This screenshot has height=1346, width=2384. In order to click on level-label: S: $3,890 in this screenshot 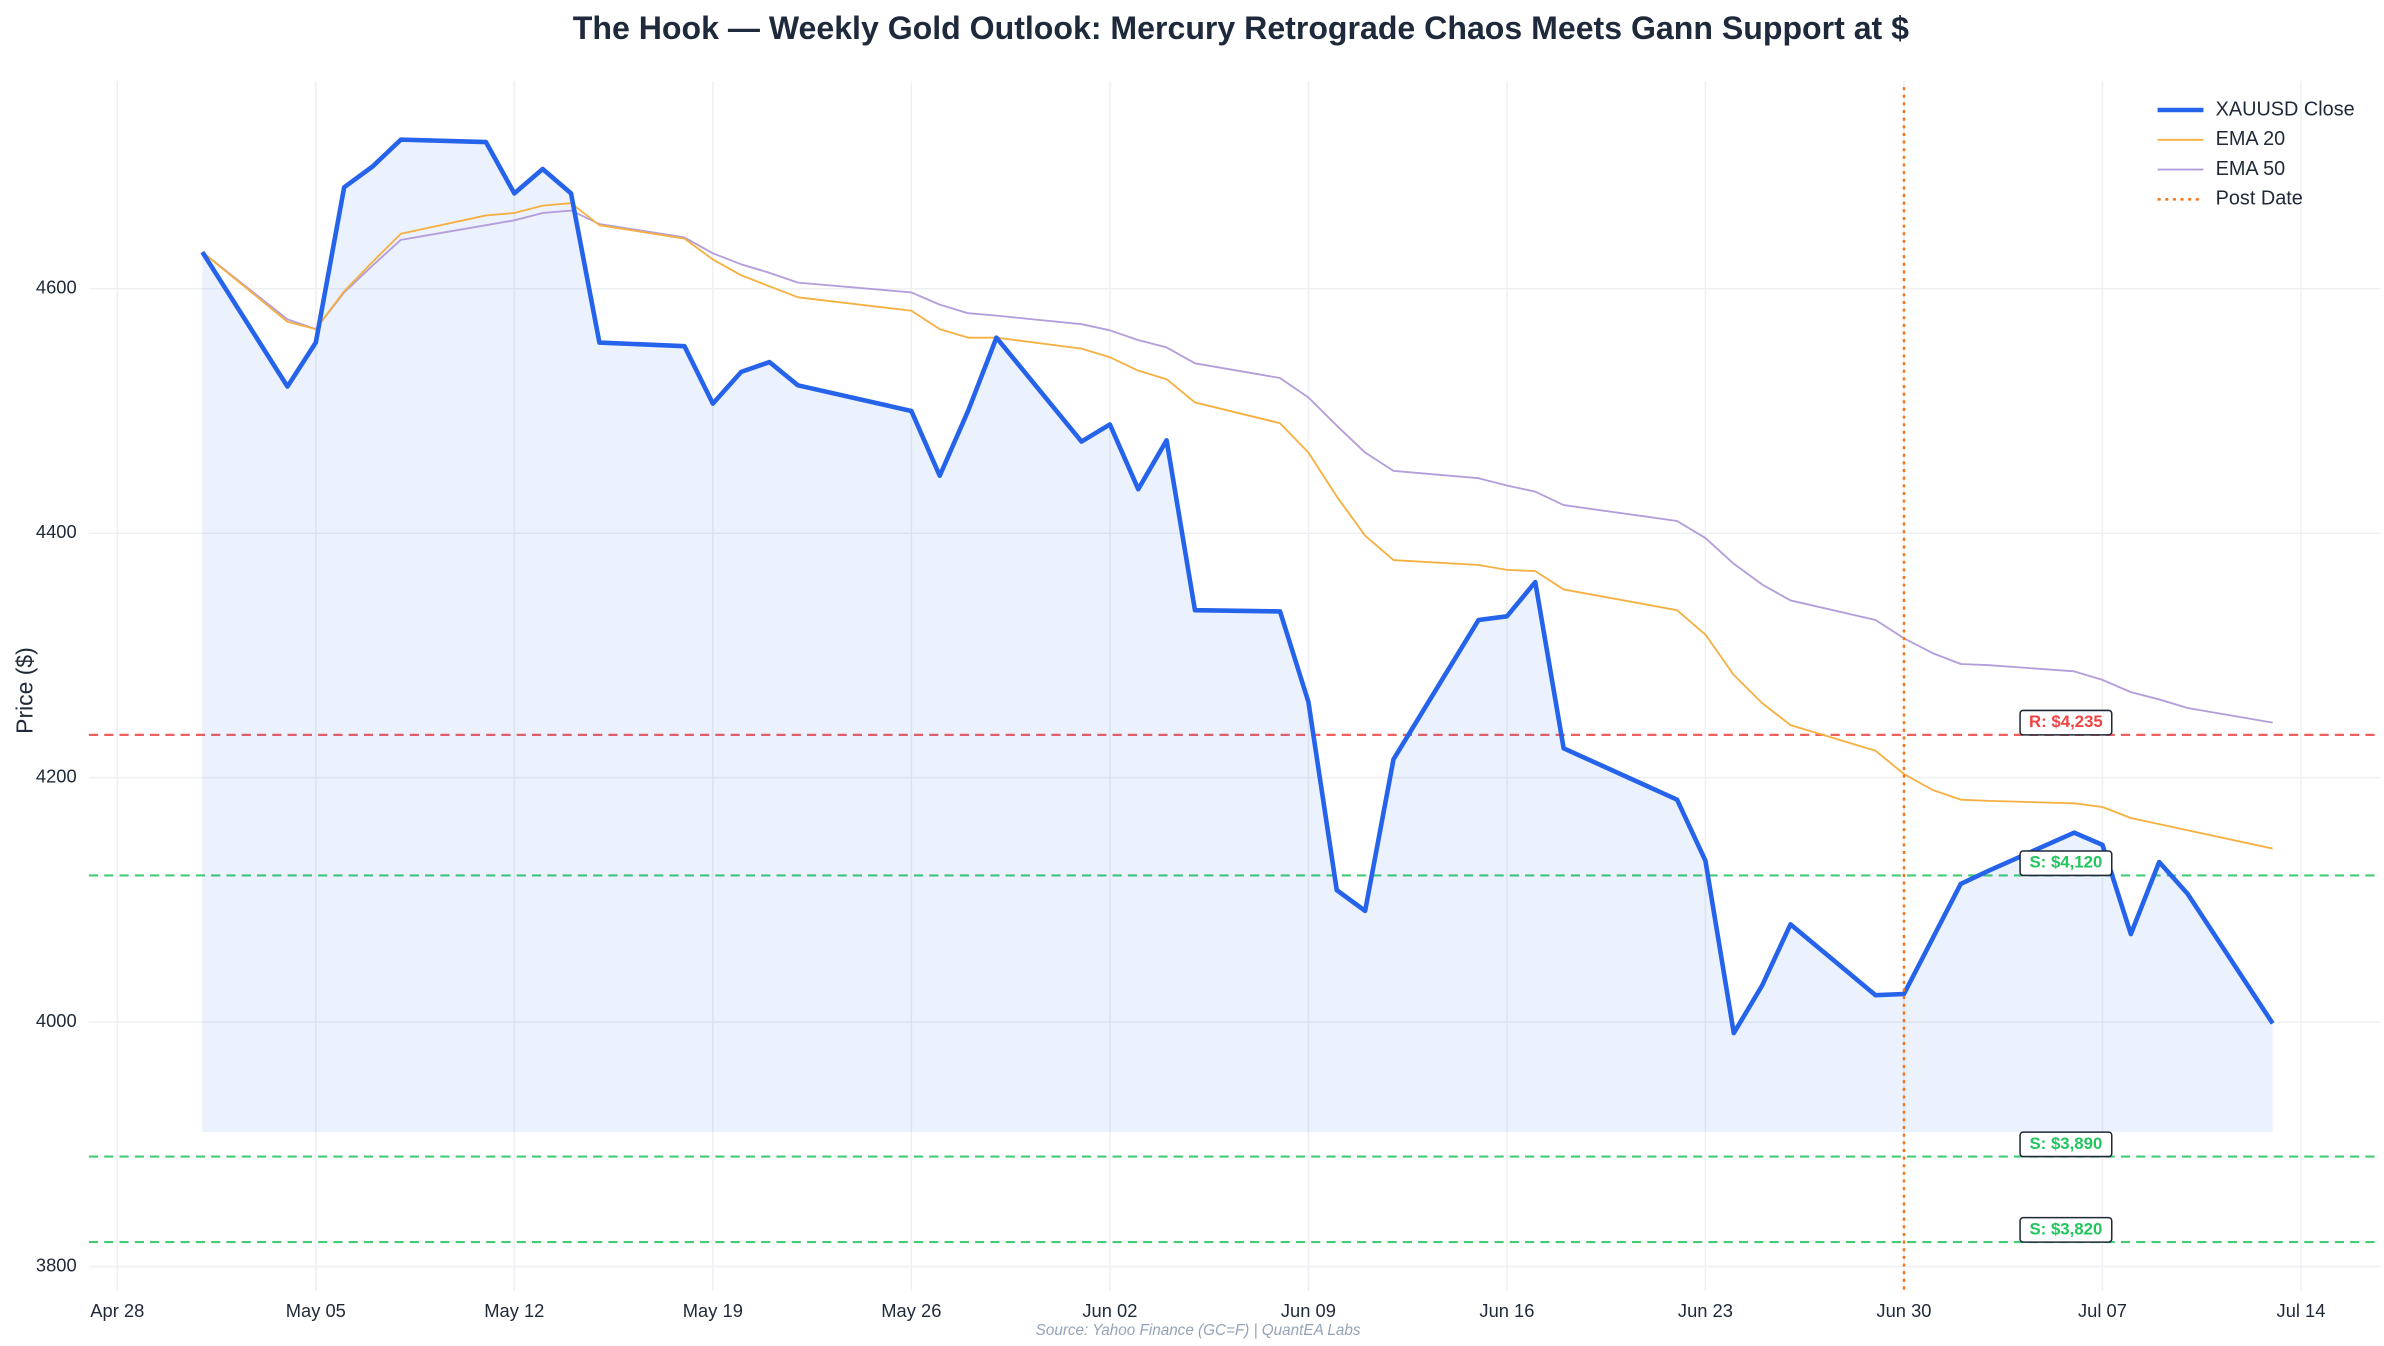, I will do `click(2065, 1143)`.